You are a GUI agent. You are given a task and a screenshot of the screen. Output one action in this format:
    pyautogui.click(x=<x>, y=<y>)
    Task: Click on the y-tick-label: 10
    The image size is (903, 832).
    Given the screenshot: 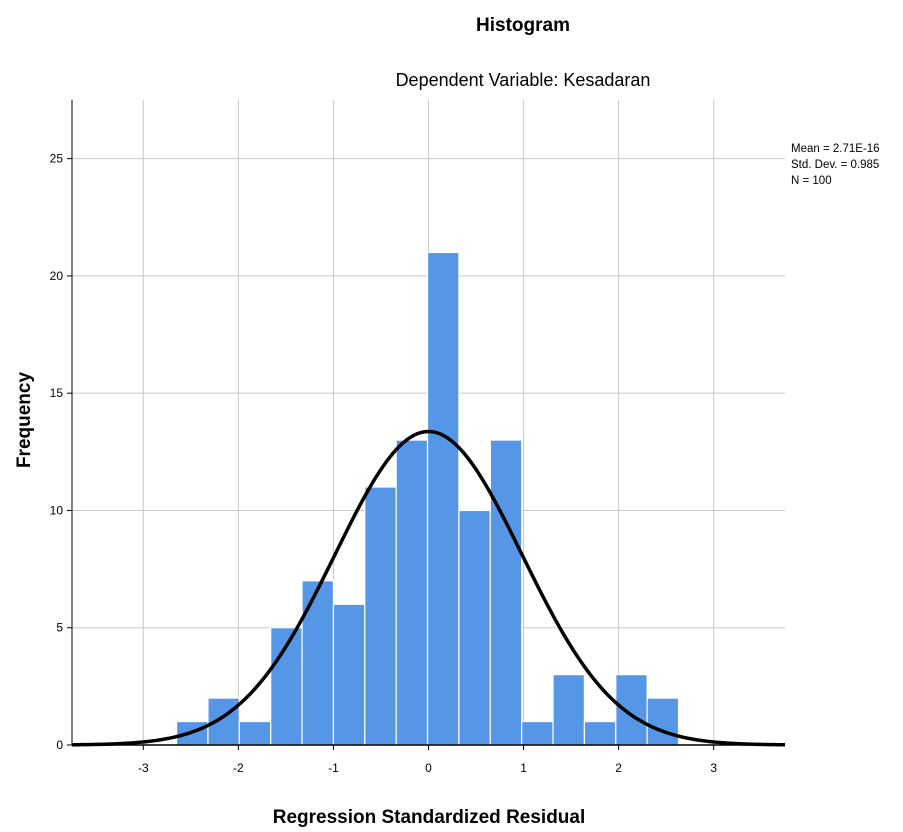 What is the action you would take?
    pyautogui.click(x=57, y=510)
    